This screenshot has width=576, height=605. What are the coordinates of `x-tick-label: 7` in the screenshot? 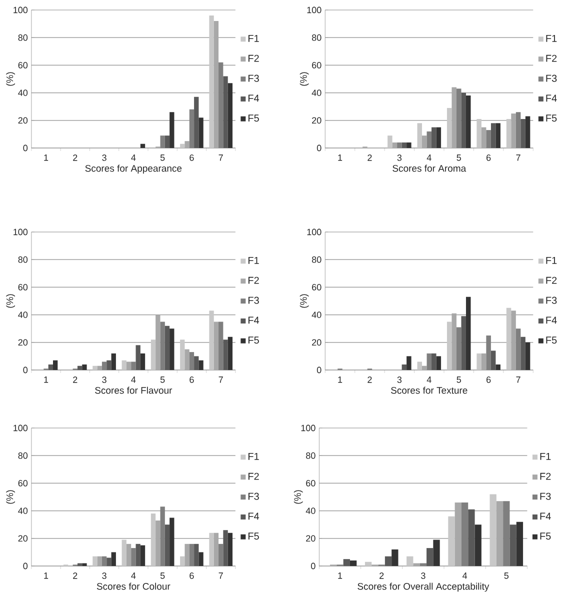 It's located at (220, 157).